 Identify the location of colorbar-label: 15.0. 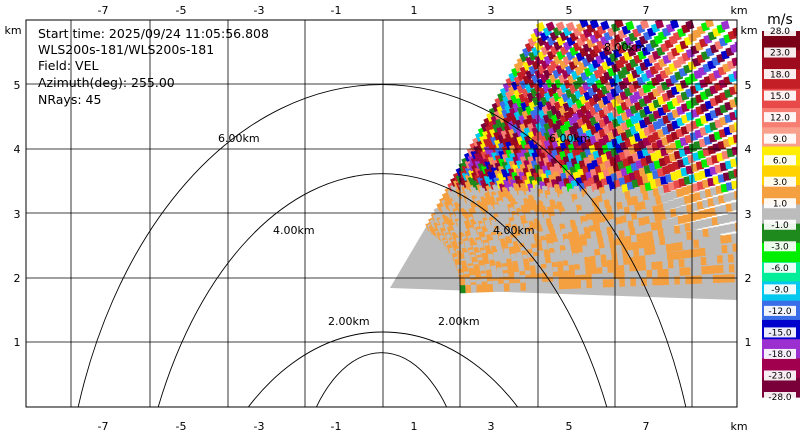
(780, 97).